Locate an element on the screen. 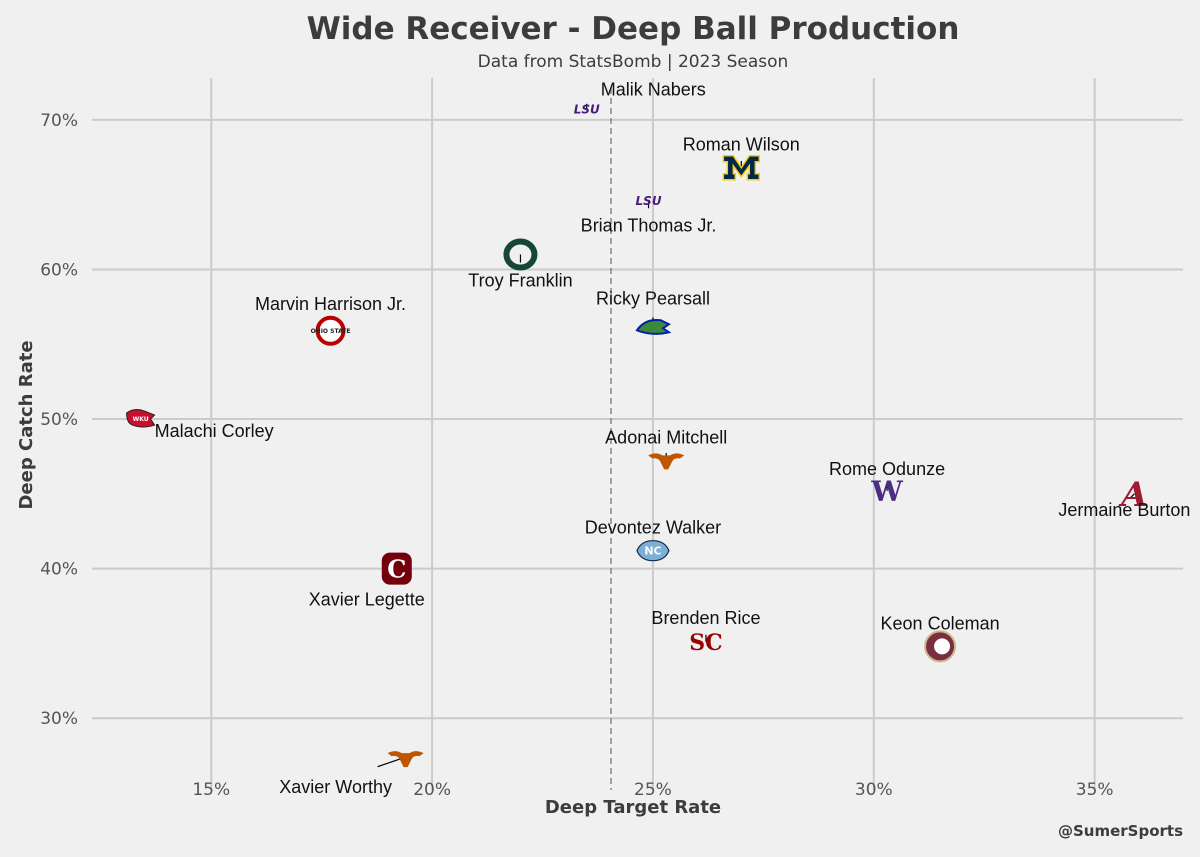 Image resolution: width=1200 pixels, height=857 pixels. data-point: Troy Franklin is located at coordinates (520, 264).